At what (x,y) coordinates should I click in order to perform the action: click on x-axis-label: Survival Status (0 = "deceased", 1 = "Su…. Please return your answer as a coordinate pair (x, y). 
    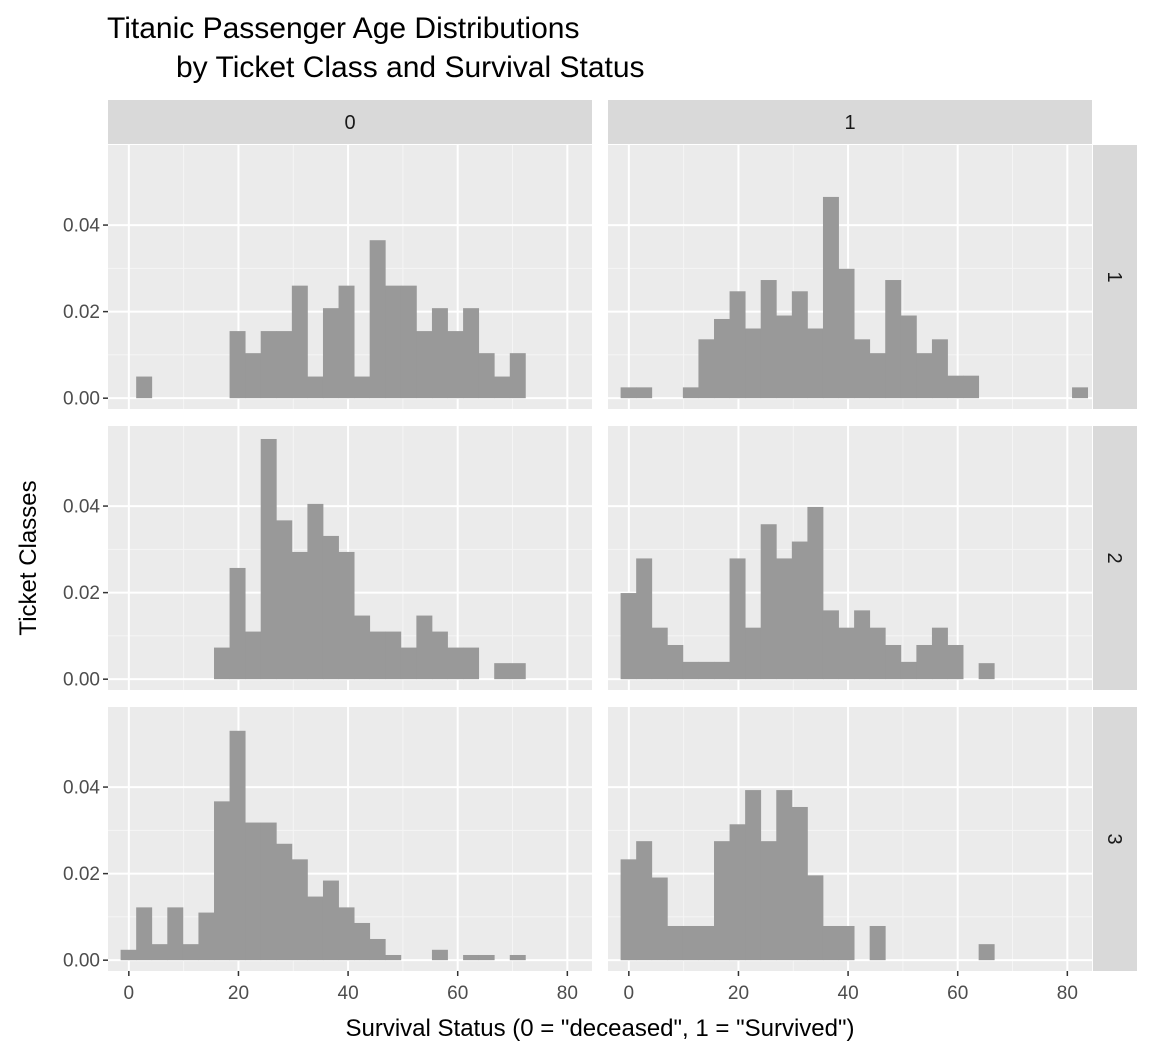
    Looking at the image, I should click on (600, 1028).